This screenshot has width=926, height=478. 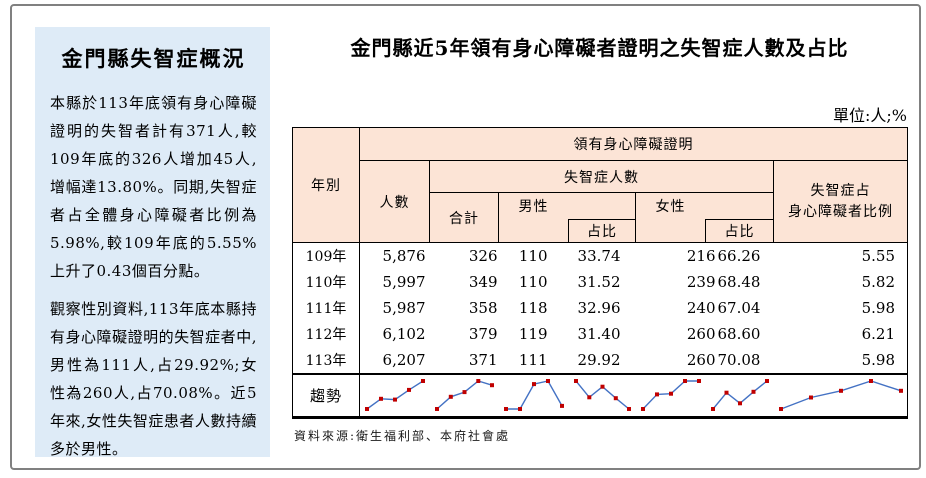 What do you see at coordinates (533, 231) in the screenshot?
I see `header-male-count-gap` at bounding box center [533, 231].